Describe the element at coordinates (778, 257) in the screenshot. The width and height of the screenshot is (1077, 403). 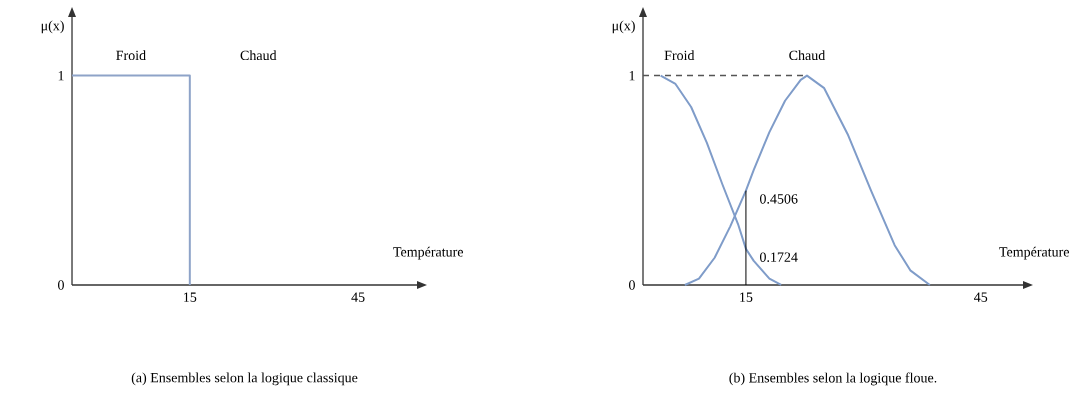
I see `annotation: 0.1724` at that location.